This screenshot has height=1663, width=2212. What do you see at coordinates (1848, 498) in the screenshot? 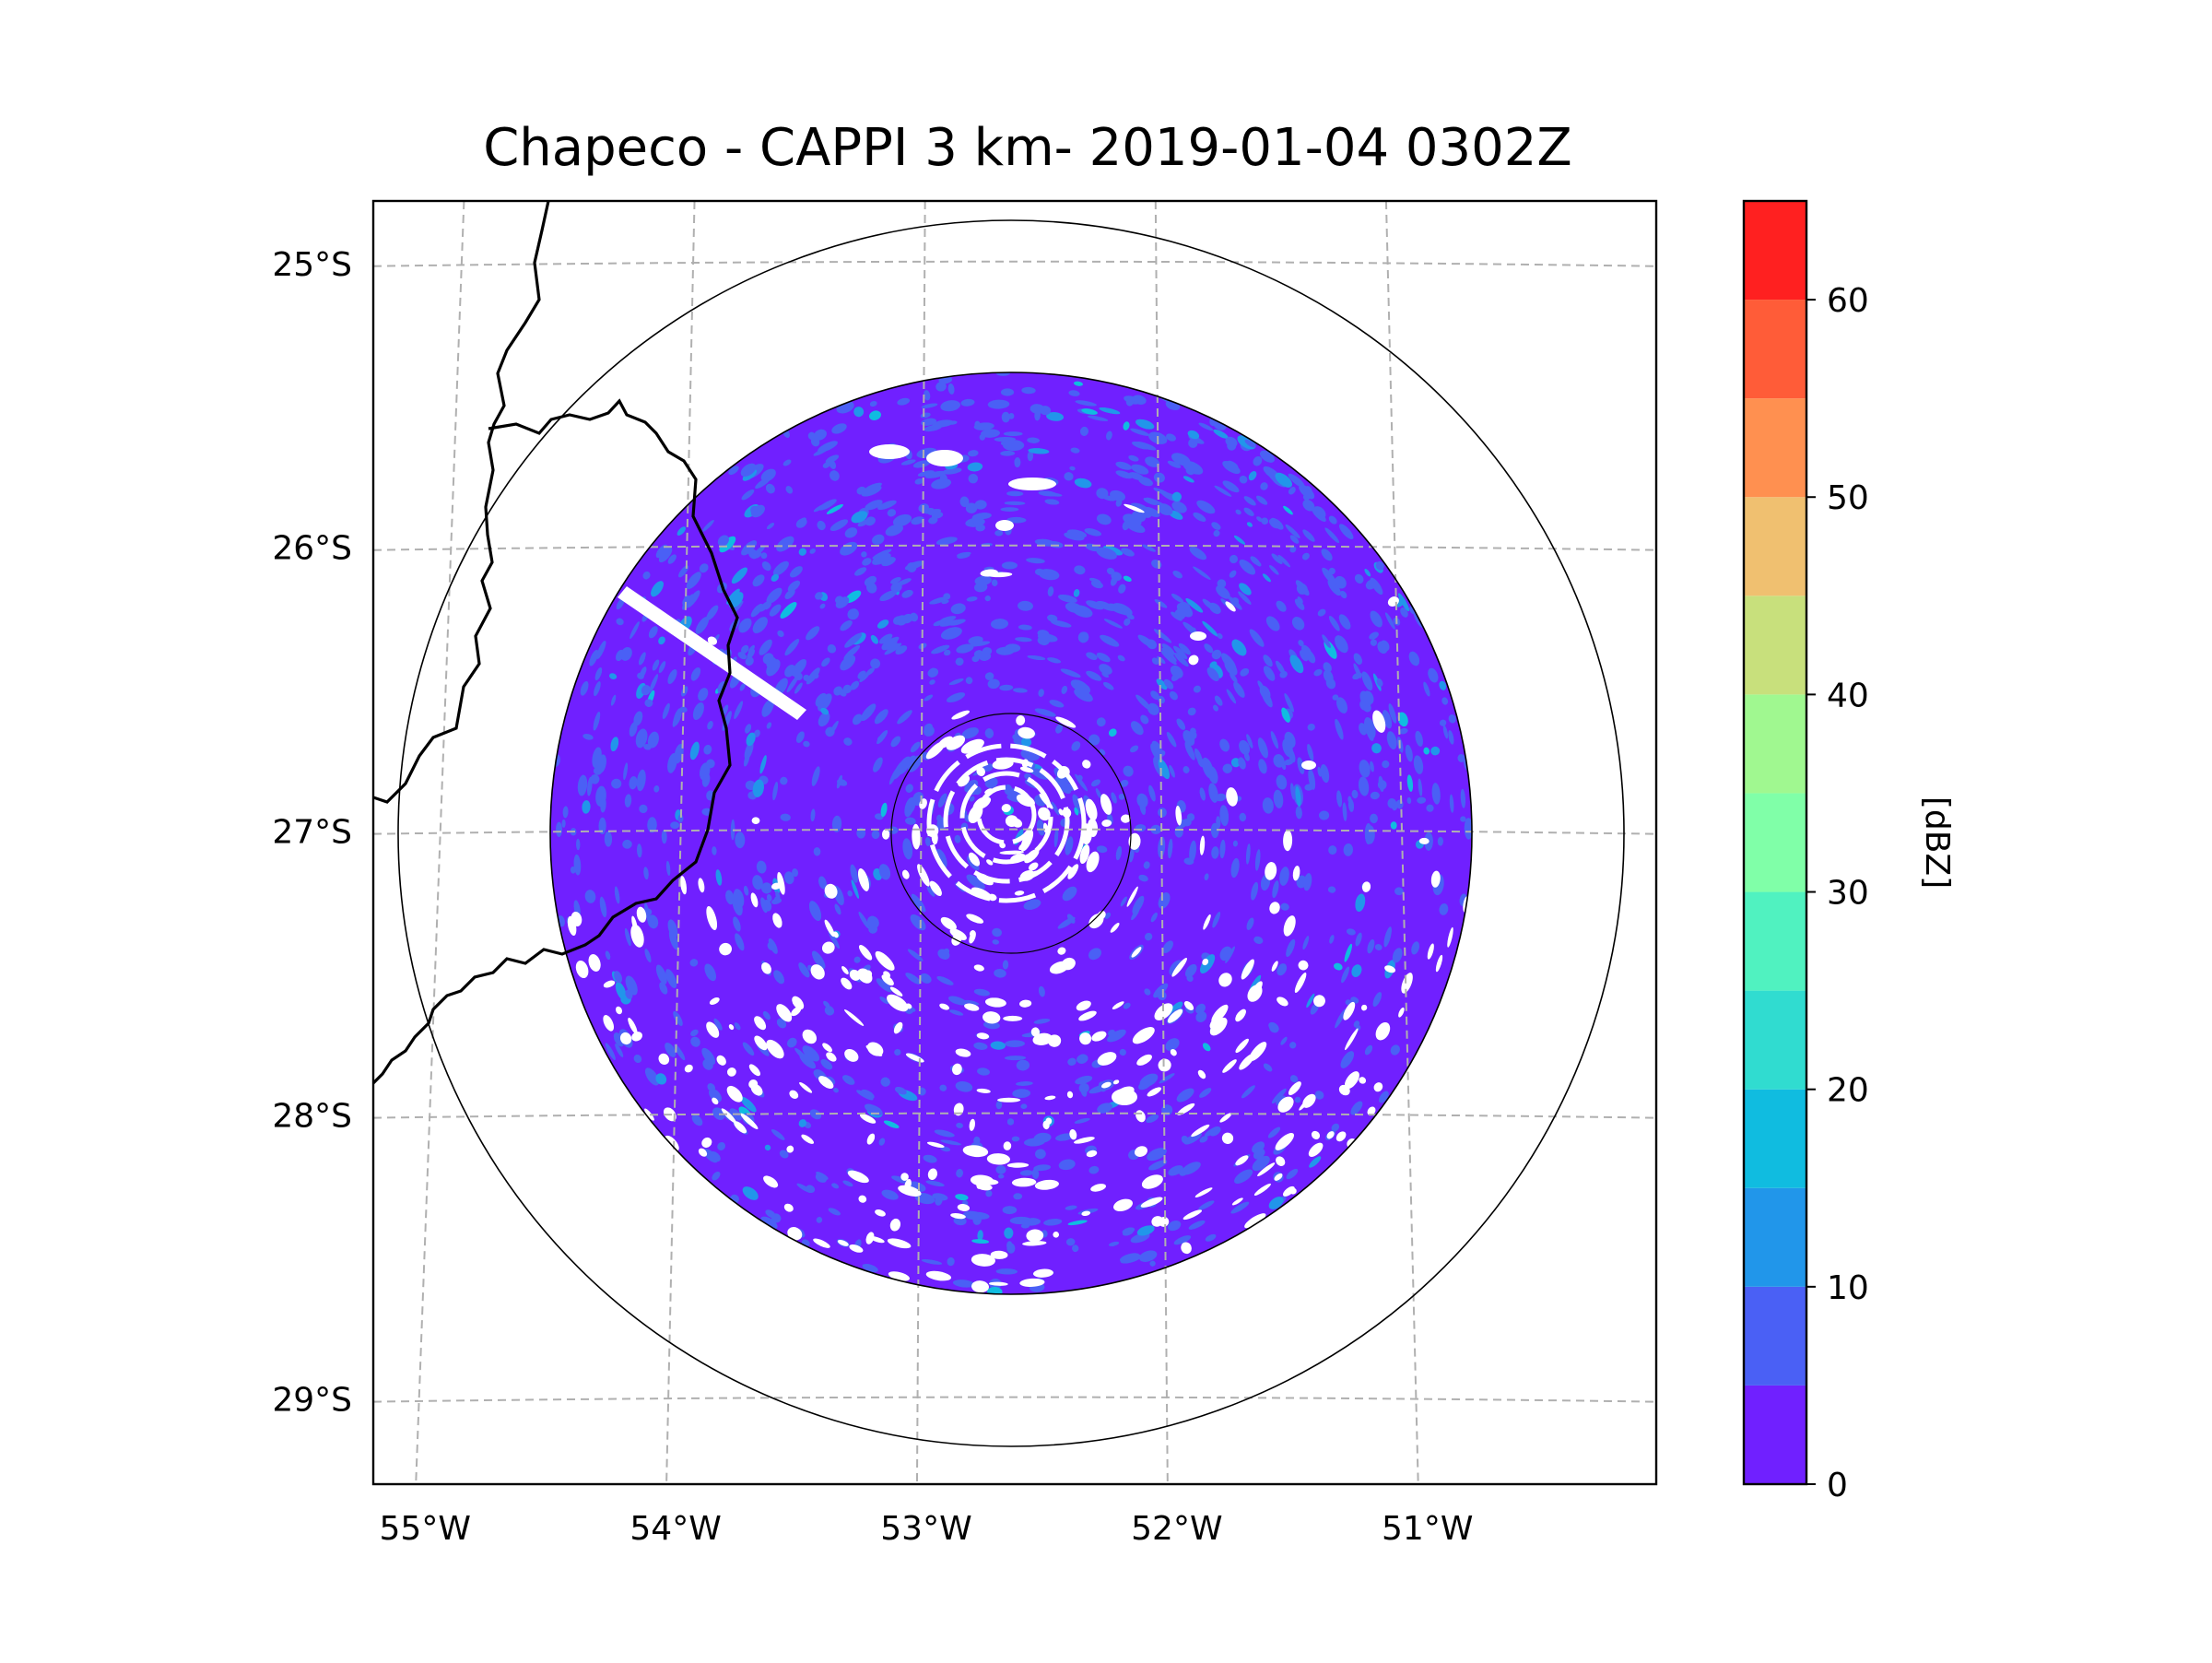
I see `colorbar-tick-label: 50` at bounding box center [1848, 498].